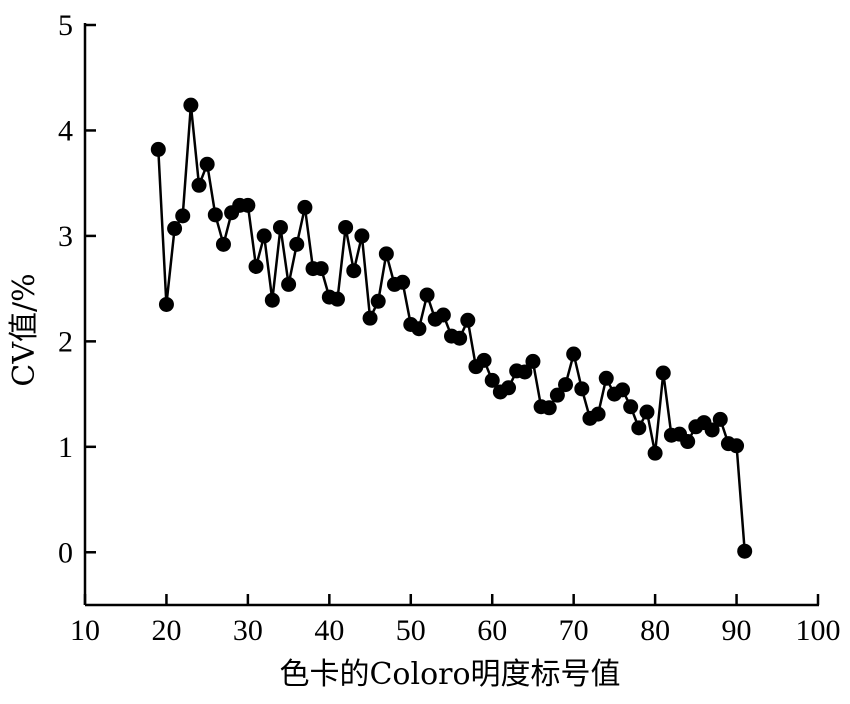  I want to click on y-tick-label: 3, so click(65, 236).